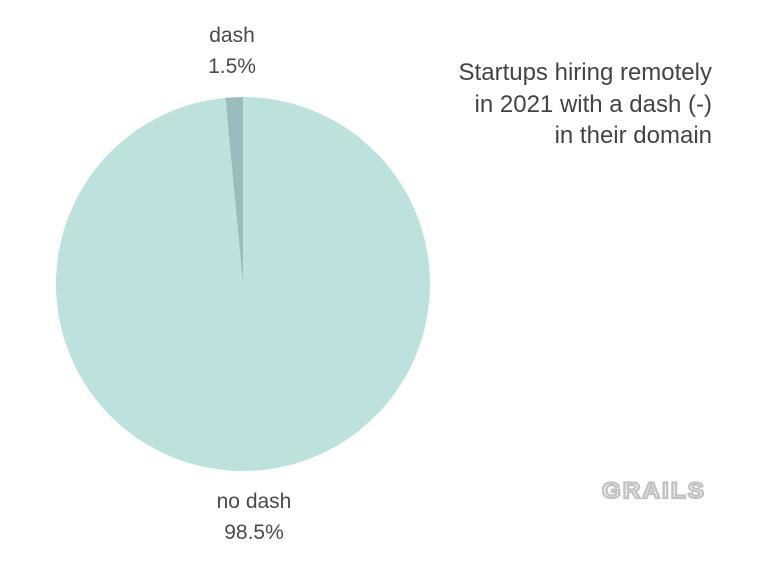 Image resolution: width=768 pixels, height=569 pixels. I want to click on label-no-dash: no dash 98.5%, so click(254, 517).